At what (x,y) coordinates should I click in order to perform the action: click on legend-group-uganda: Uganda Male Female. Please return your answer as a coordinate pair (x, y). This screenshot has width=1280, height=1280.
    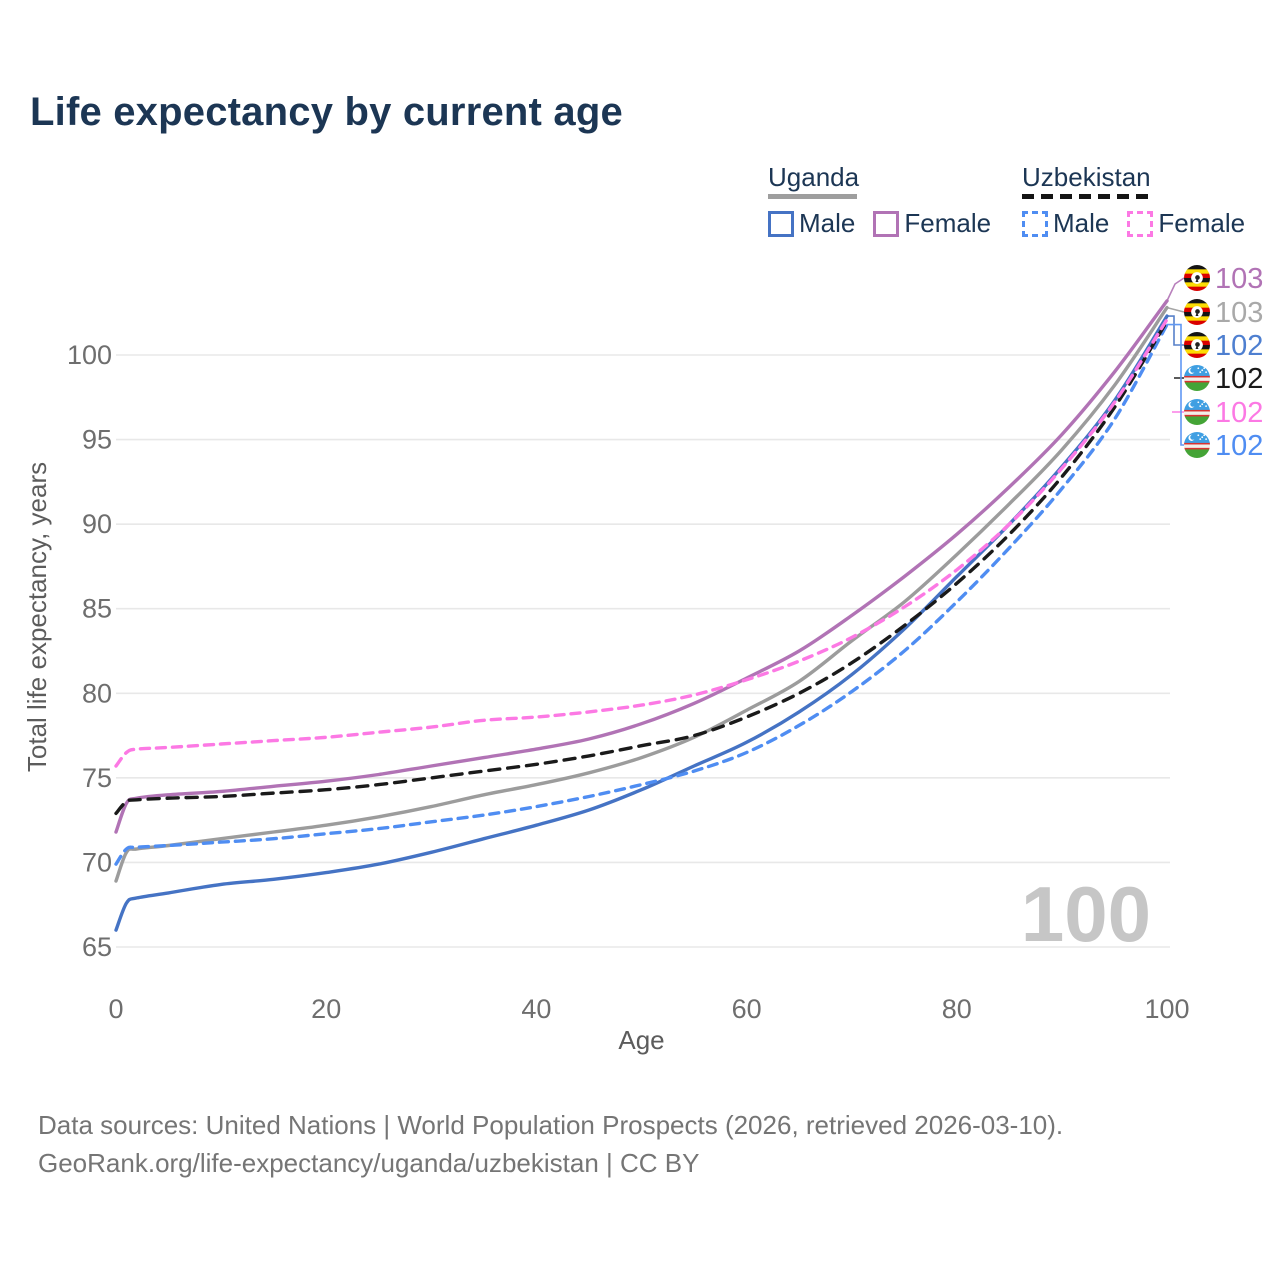
    Looking at the image, I should click on (879, 201).